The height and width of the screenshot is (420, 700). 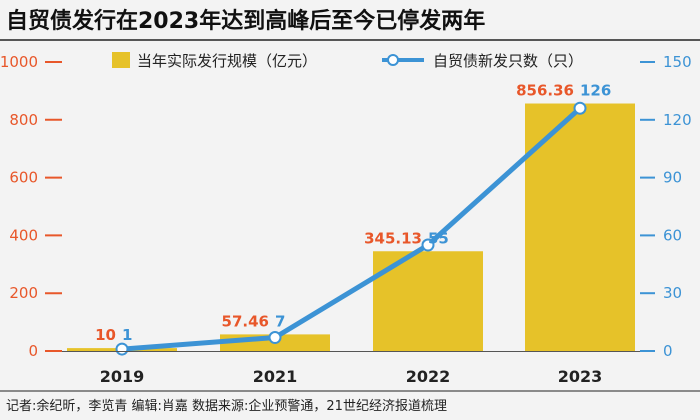 I want to click on line-point-2022, so click(x=428, y=245).